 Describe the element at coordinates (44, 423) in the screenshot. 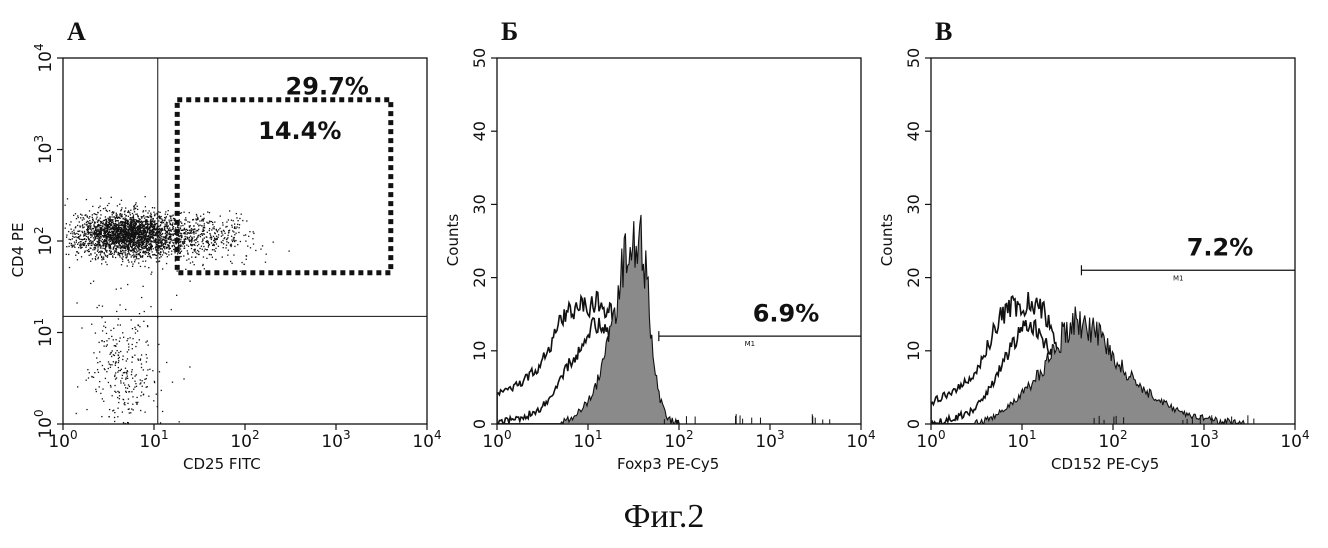

I see `y-tick-label: 100` at that location.